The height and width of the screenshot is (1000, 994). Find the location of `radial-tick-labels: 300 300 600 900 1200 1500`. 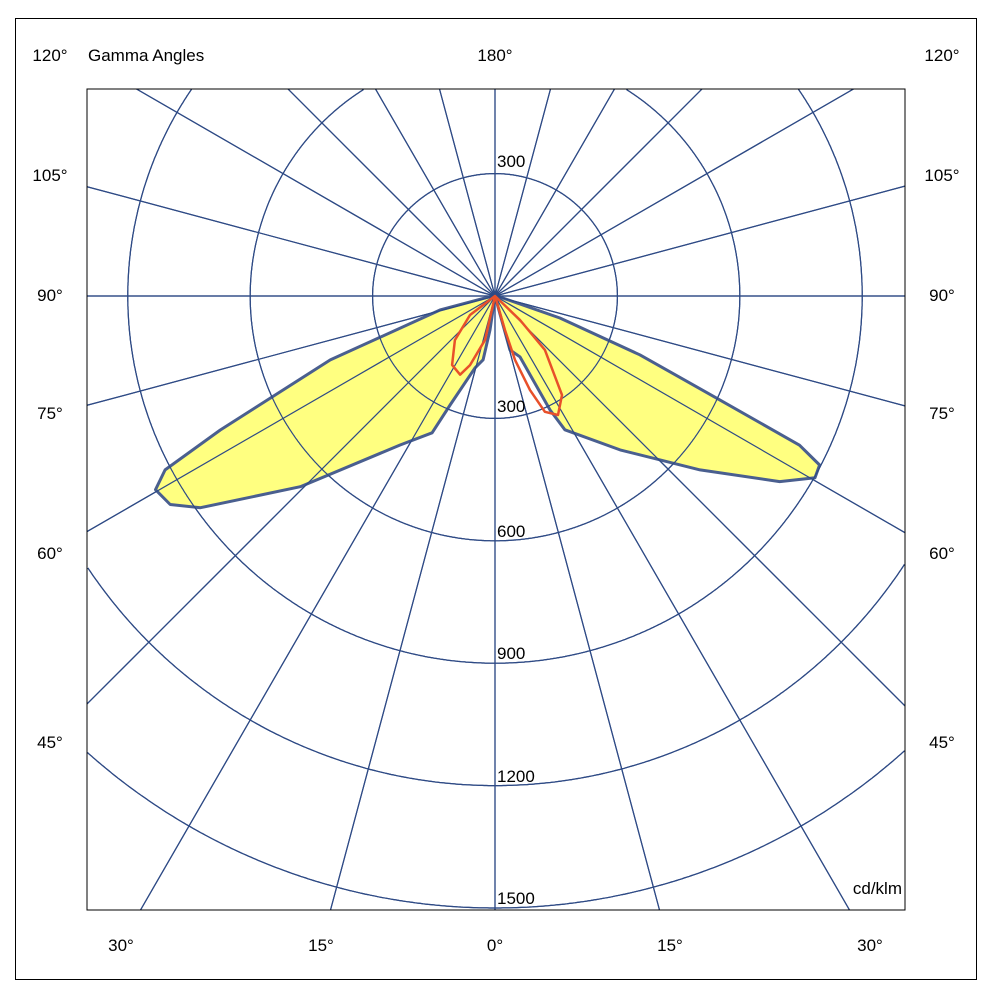

radial-tick-labels: 300 300 600 900 1200 1500 is located at coordinates (516, 530).